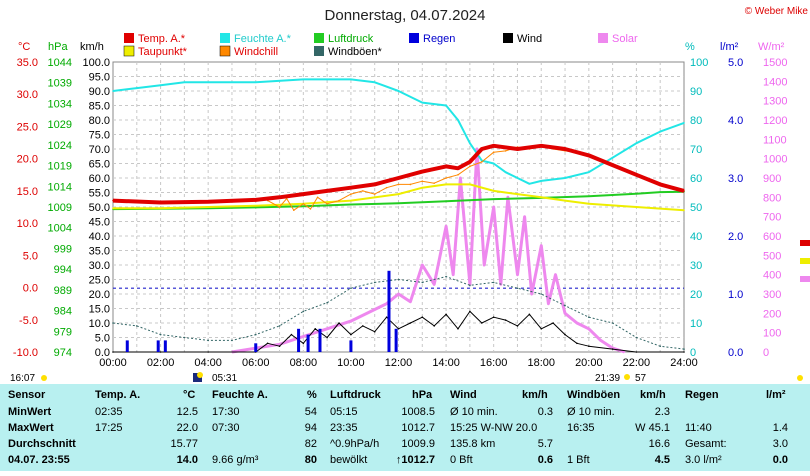  I want to click on time-tick-label: 08:00, so click(304, 363).